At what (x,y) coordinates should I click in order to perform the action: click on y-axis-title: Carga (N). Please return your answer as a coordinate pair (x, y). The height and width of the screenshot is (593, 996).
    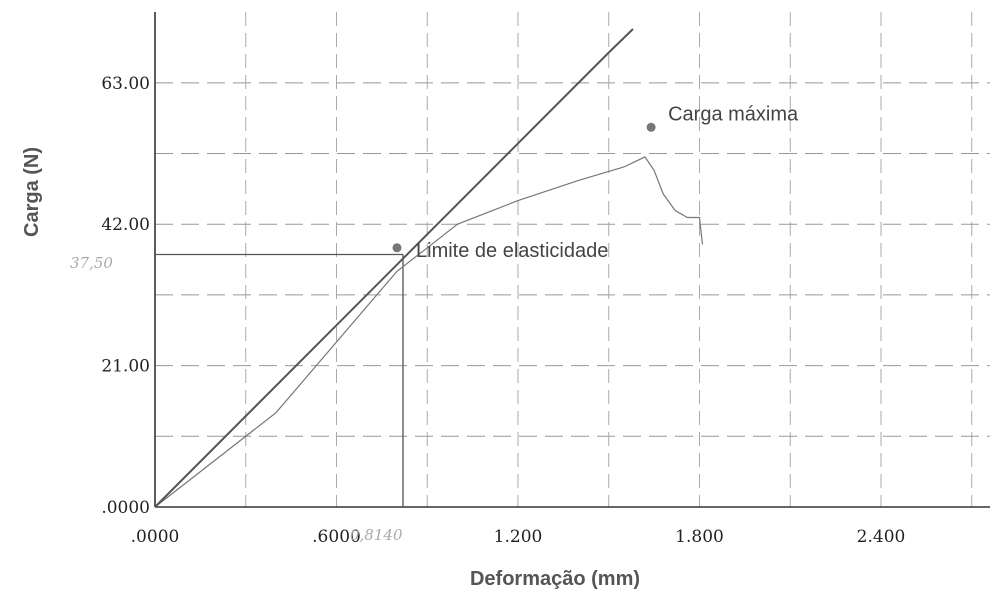
    Looking at the image, I should click on (32, 192).